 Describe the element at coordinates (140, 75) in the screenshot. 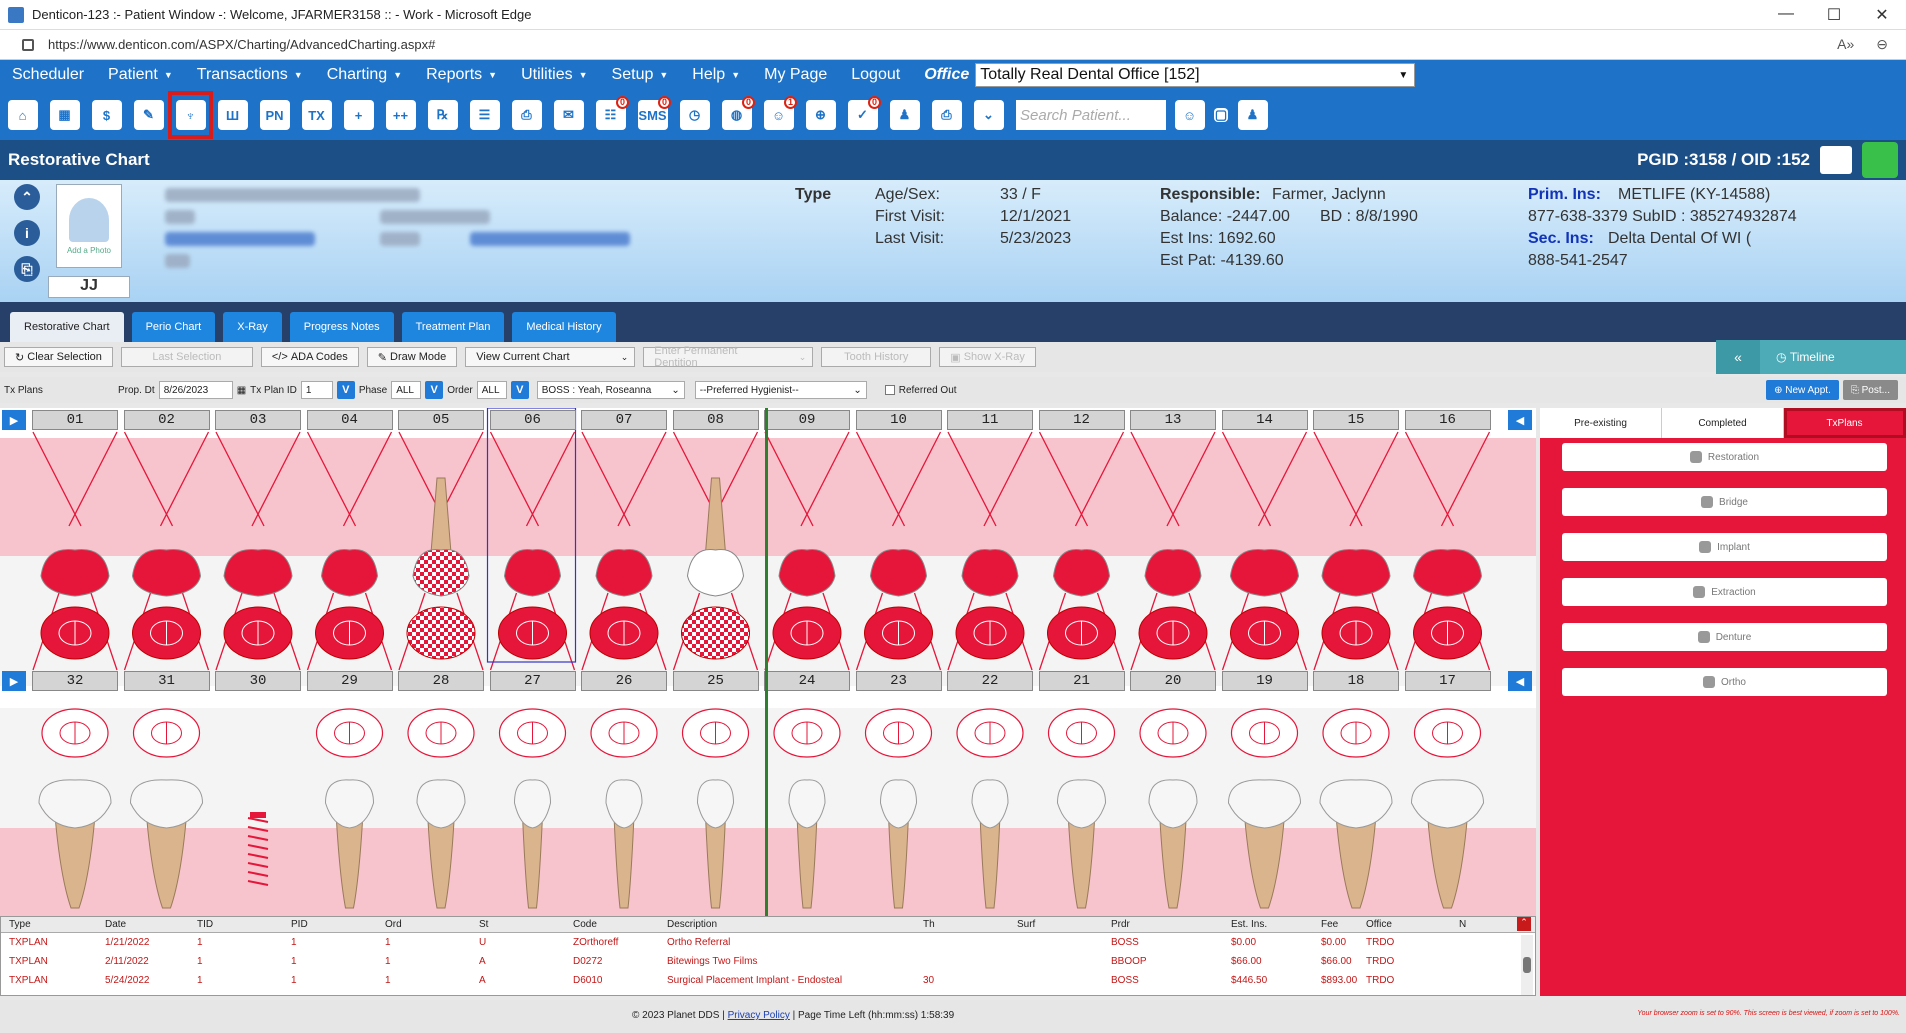

I see `menu-patient: Patient ▼` at that location.